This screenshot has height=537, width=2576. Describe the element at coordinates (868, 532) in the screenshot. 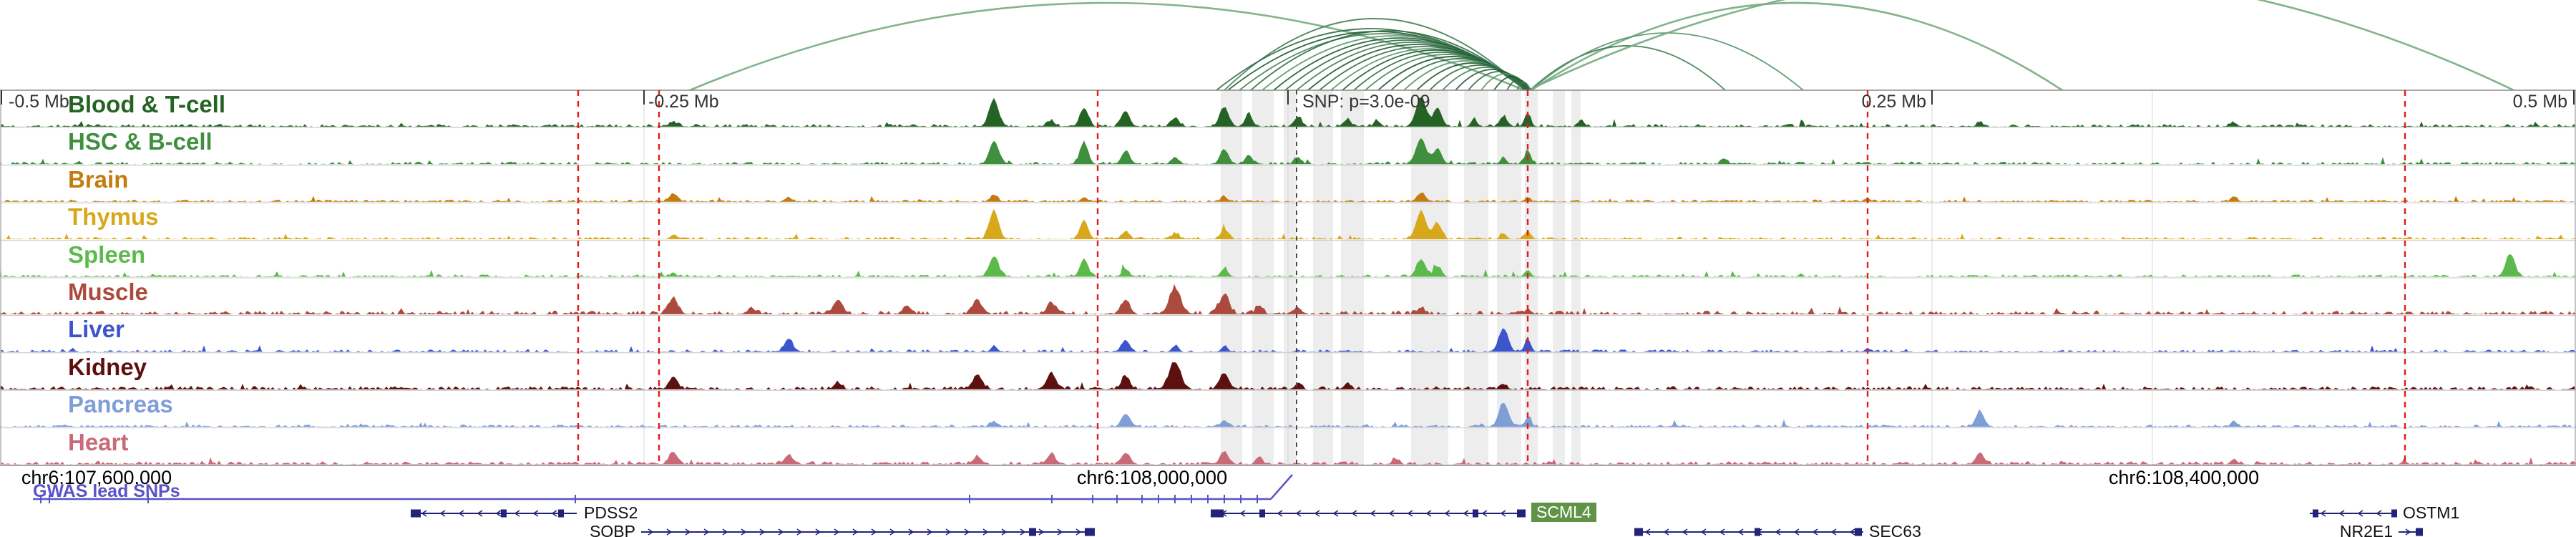

I see `gene-sobp` at that location.